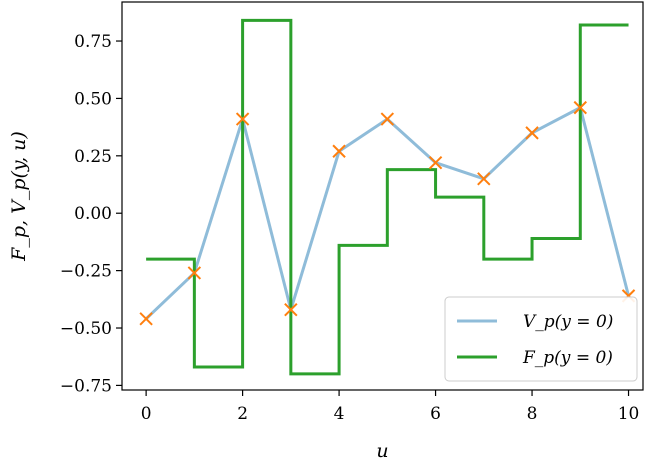 The width and height of the screenshot is (645, 465). What do you see at coordinates (93, 42) in the screenshot?
I see `y-tick-label: 0.75` at bounding box center [93, 42].